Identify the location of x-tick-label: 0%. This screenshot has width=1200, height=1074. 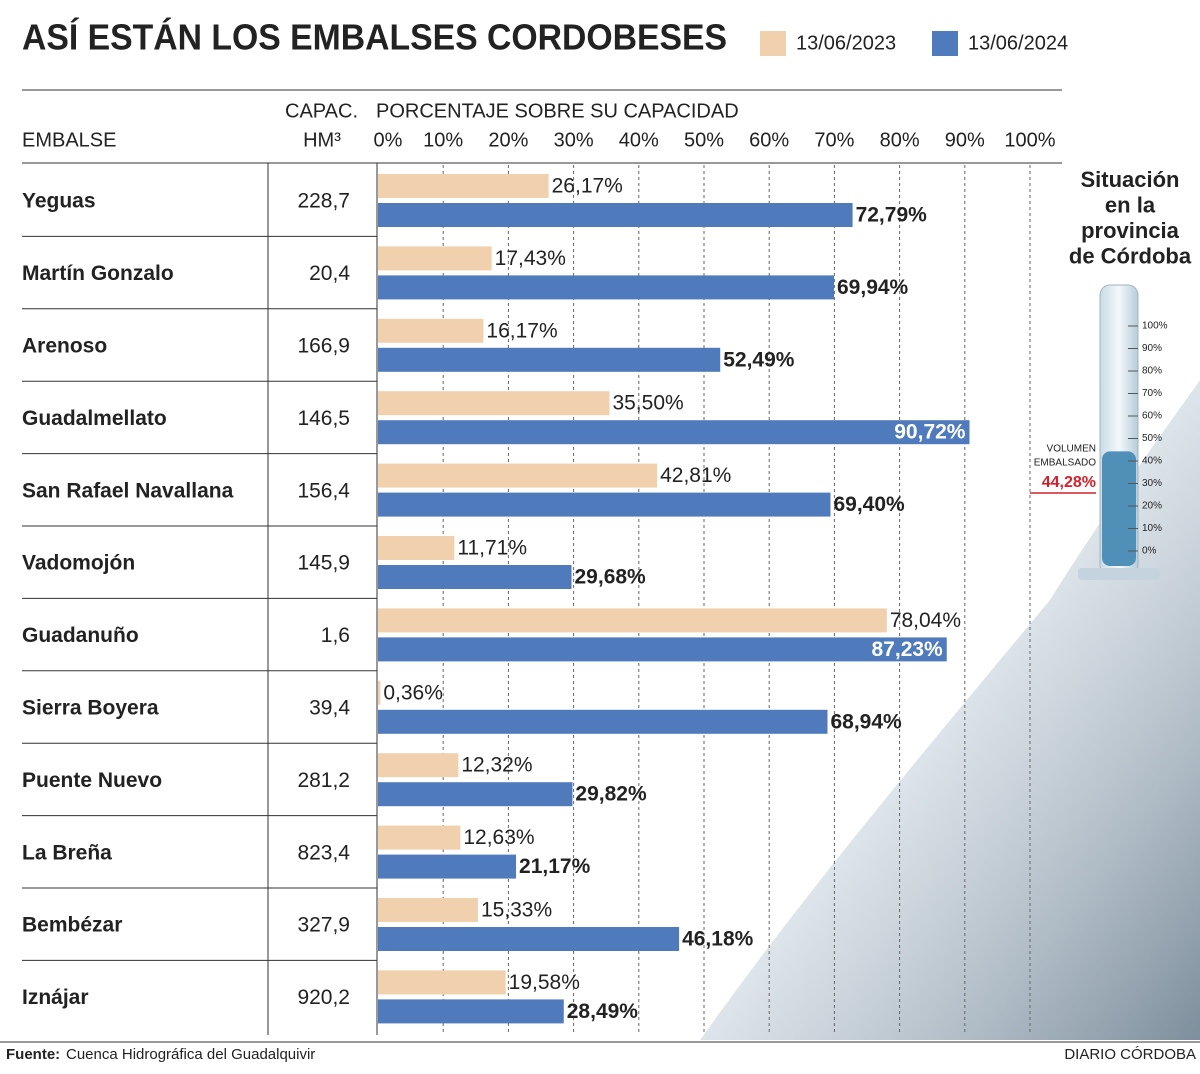
(388, 140).